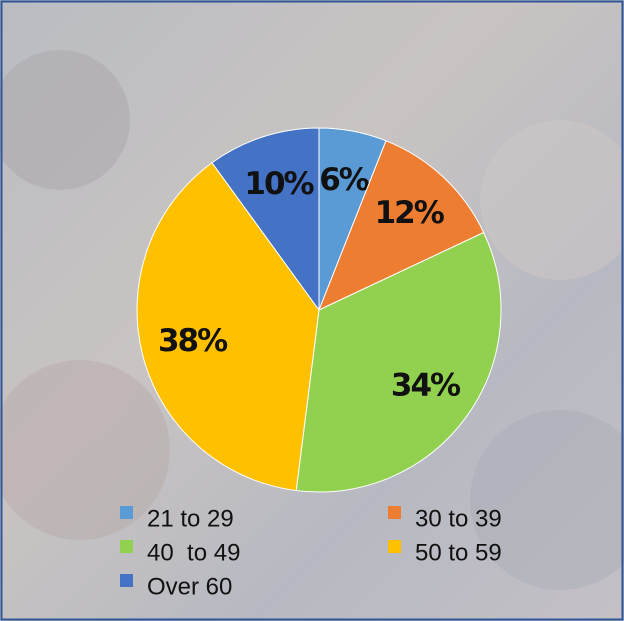 The width and height of the screenshot is (624, 621). What do you see at coordinates (193, 341) in the screenshot?
I see `data-label: 38%` at bounding box center [193, 341].